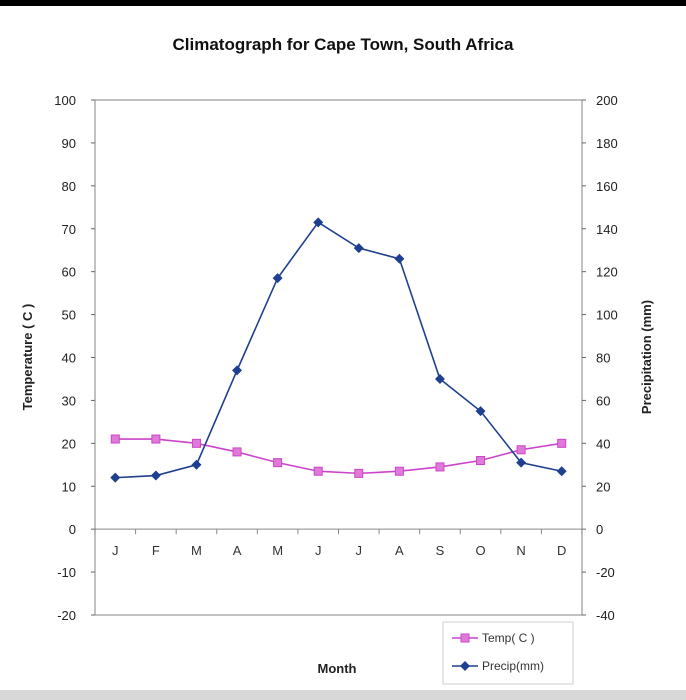 The height and width of the screenshot is (700, 686). Describe the element at coordinates (72, 529) in the screenshot. I see `left-tick-label: 0` at that location.